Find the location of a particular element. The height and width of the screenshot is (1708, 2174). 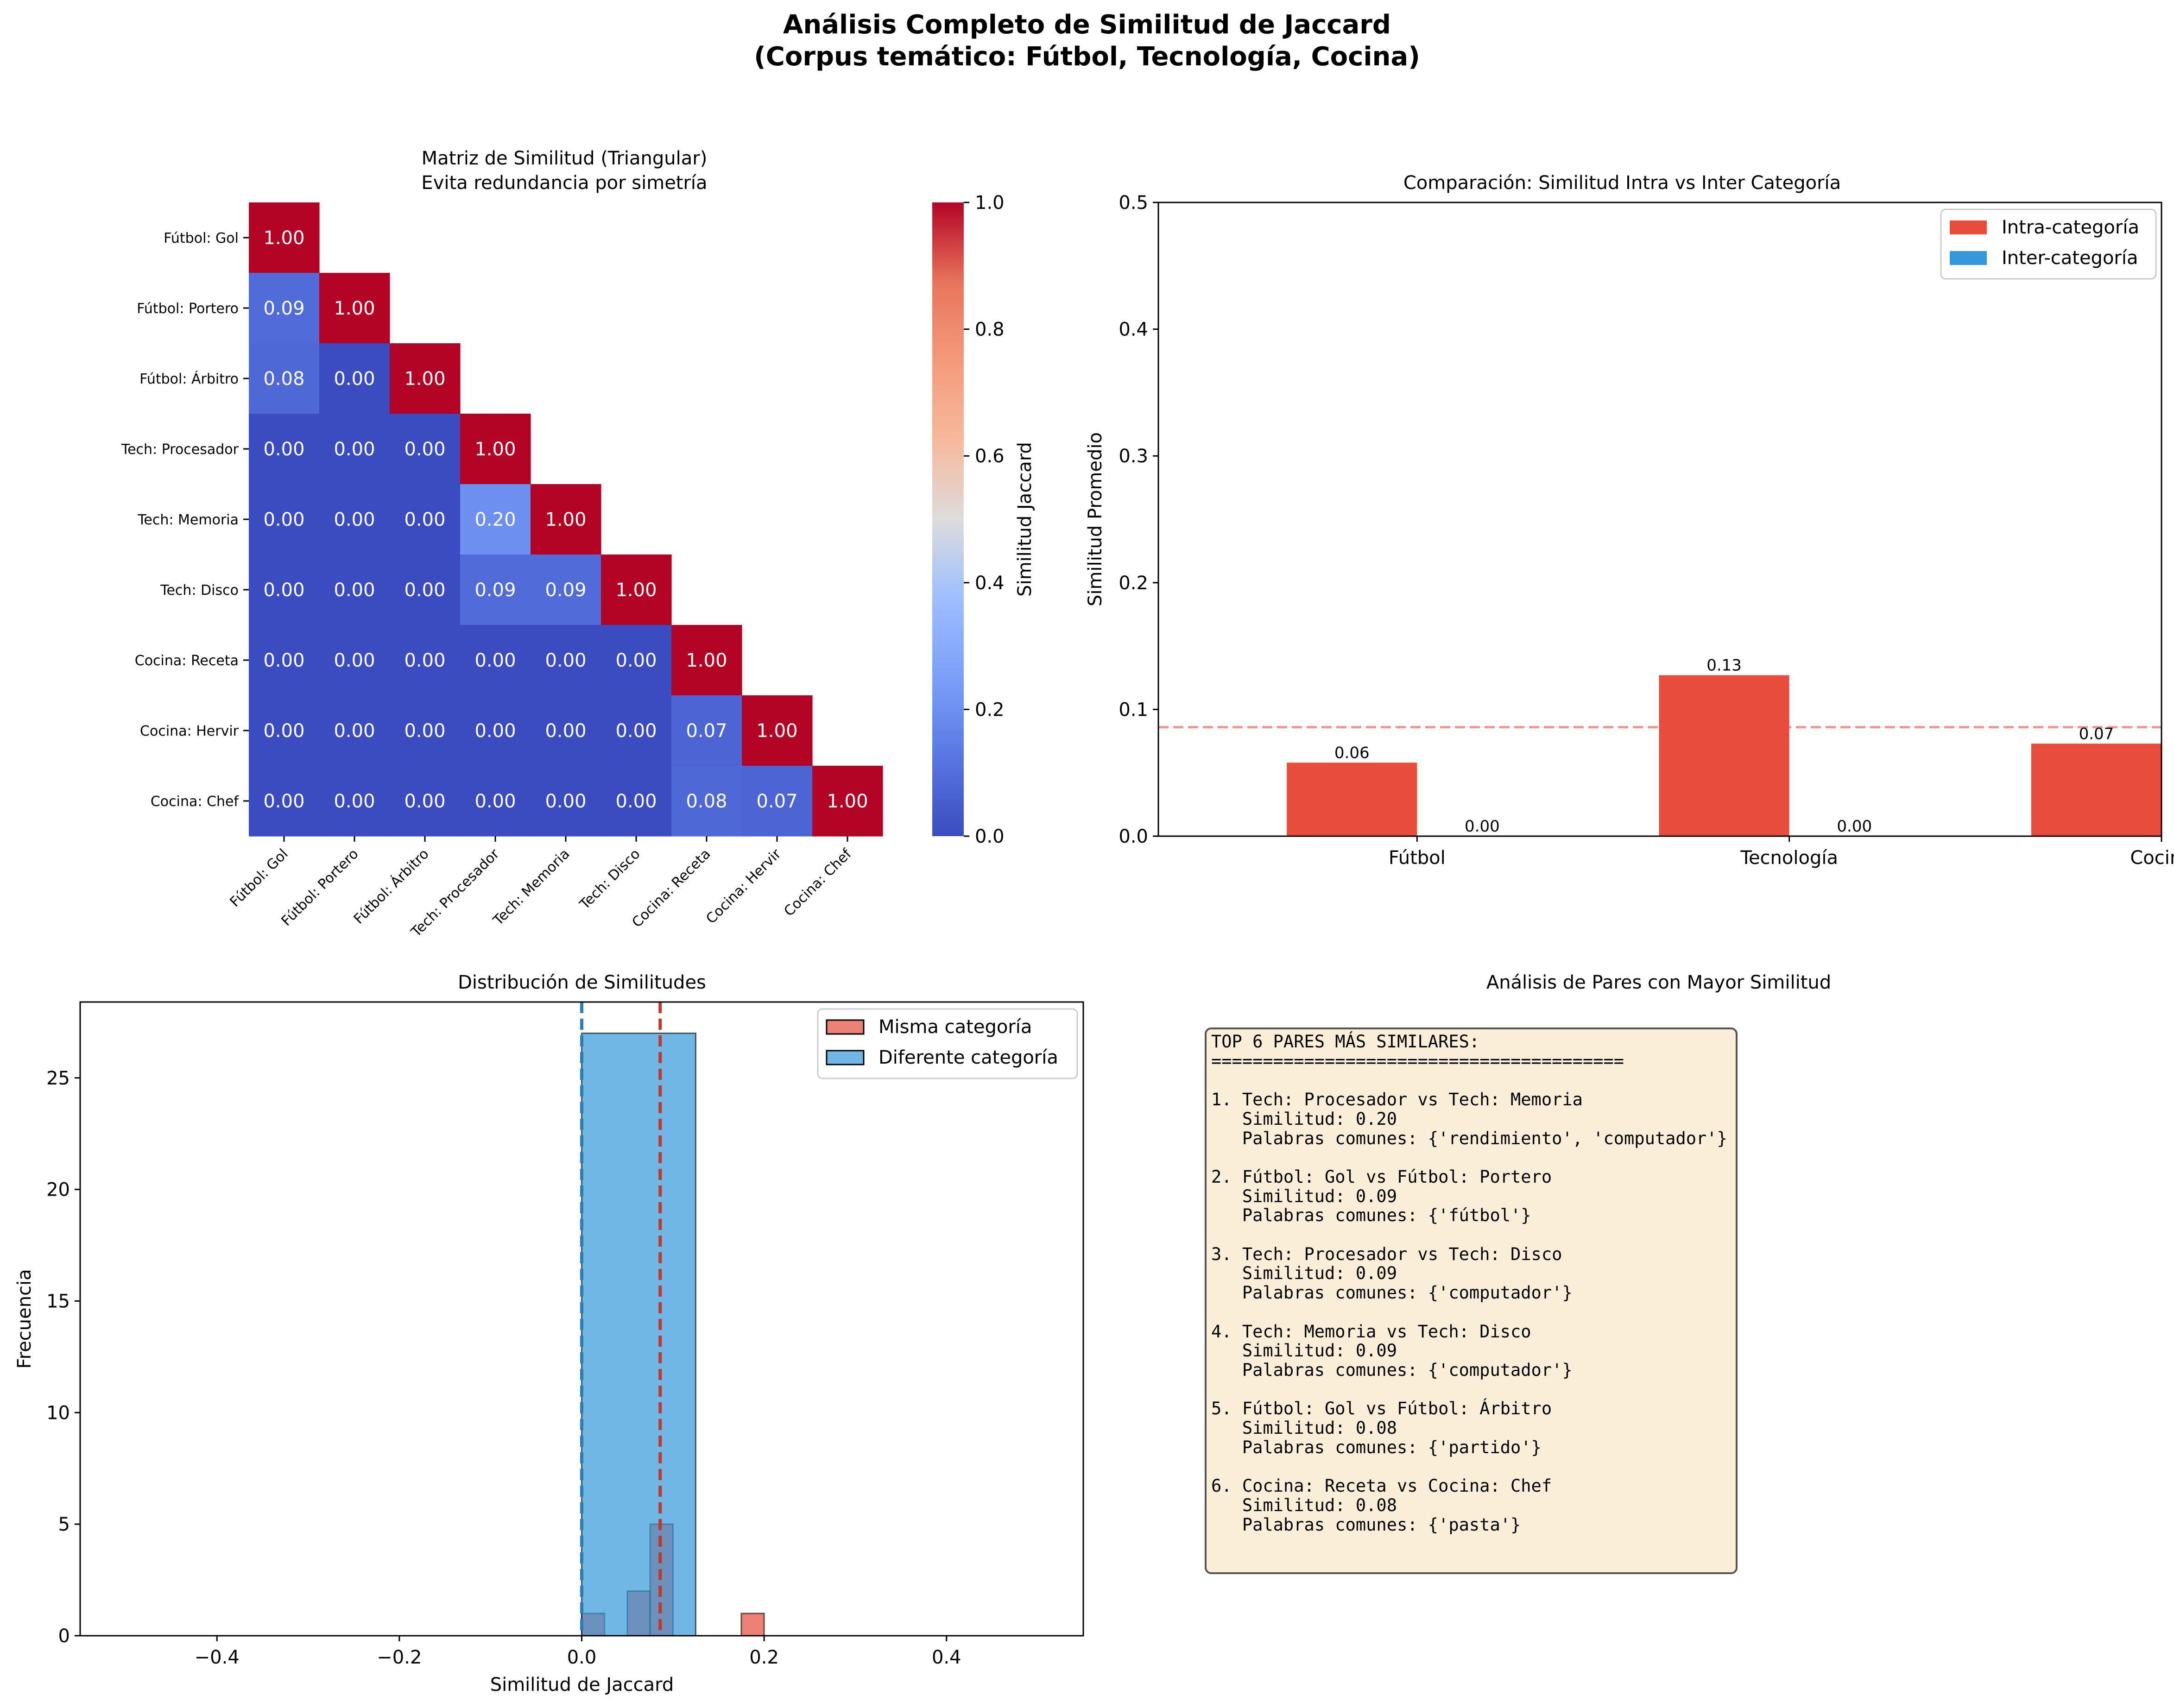

colorbar-tick-label: 0.0 is located at coordinates (990, 836).